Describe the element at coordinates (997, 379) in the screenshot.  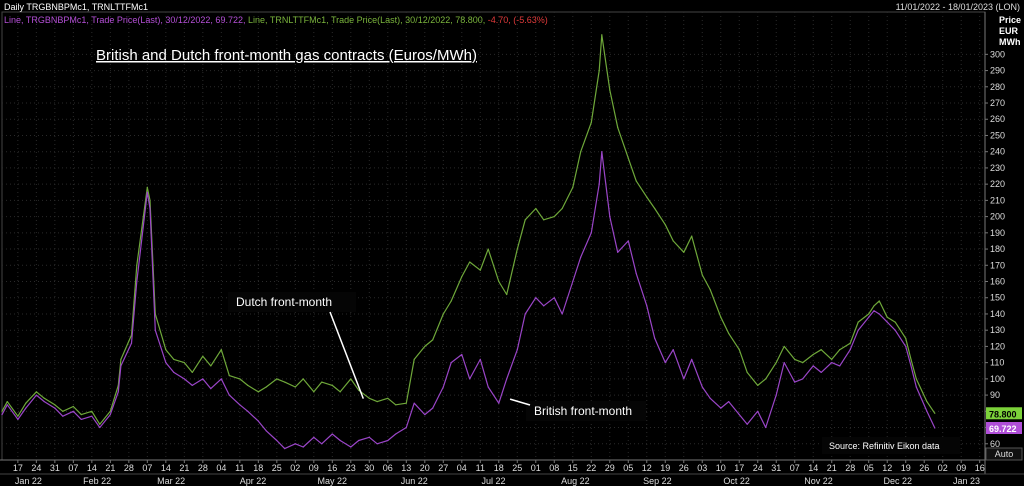
I see `y-tick-label: 100` at that location.